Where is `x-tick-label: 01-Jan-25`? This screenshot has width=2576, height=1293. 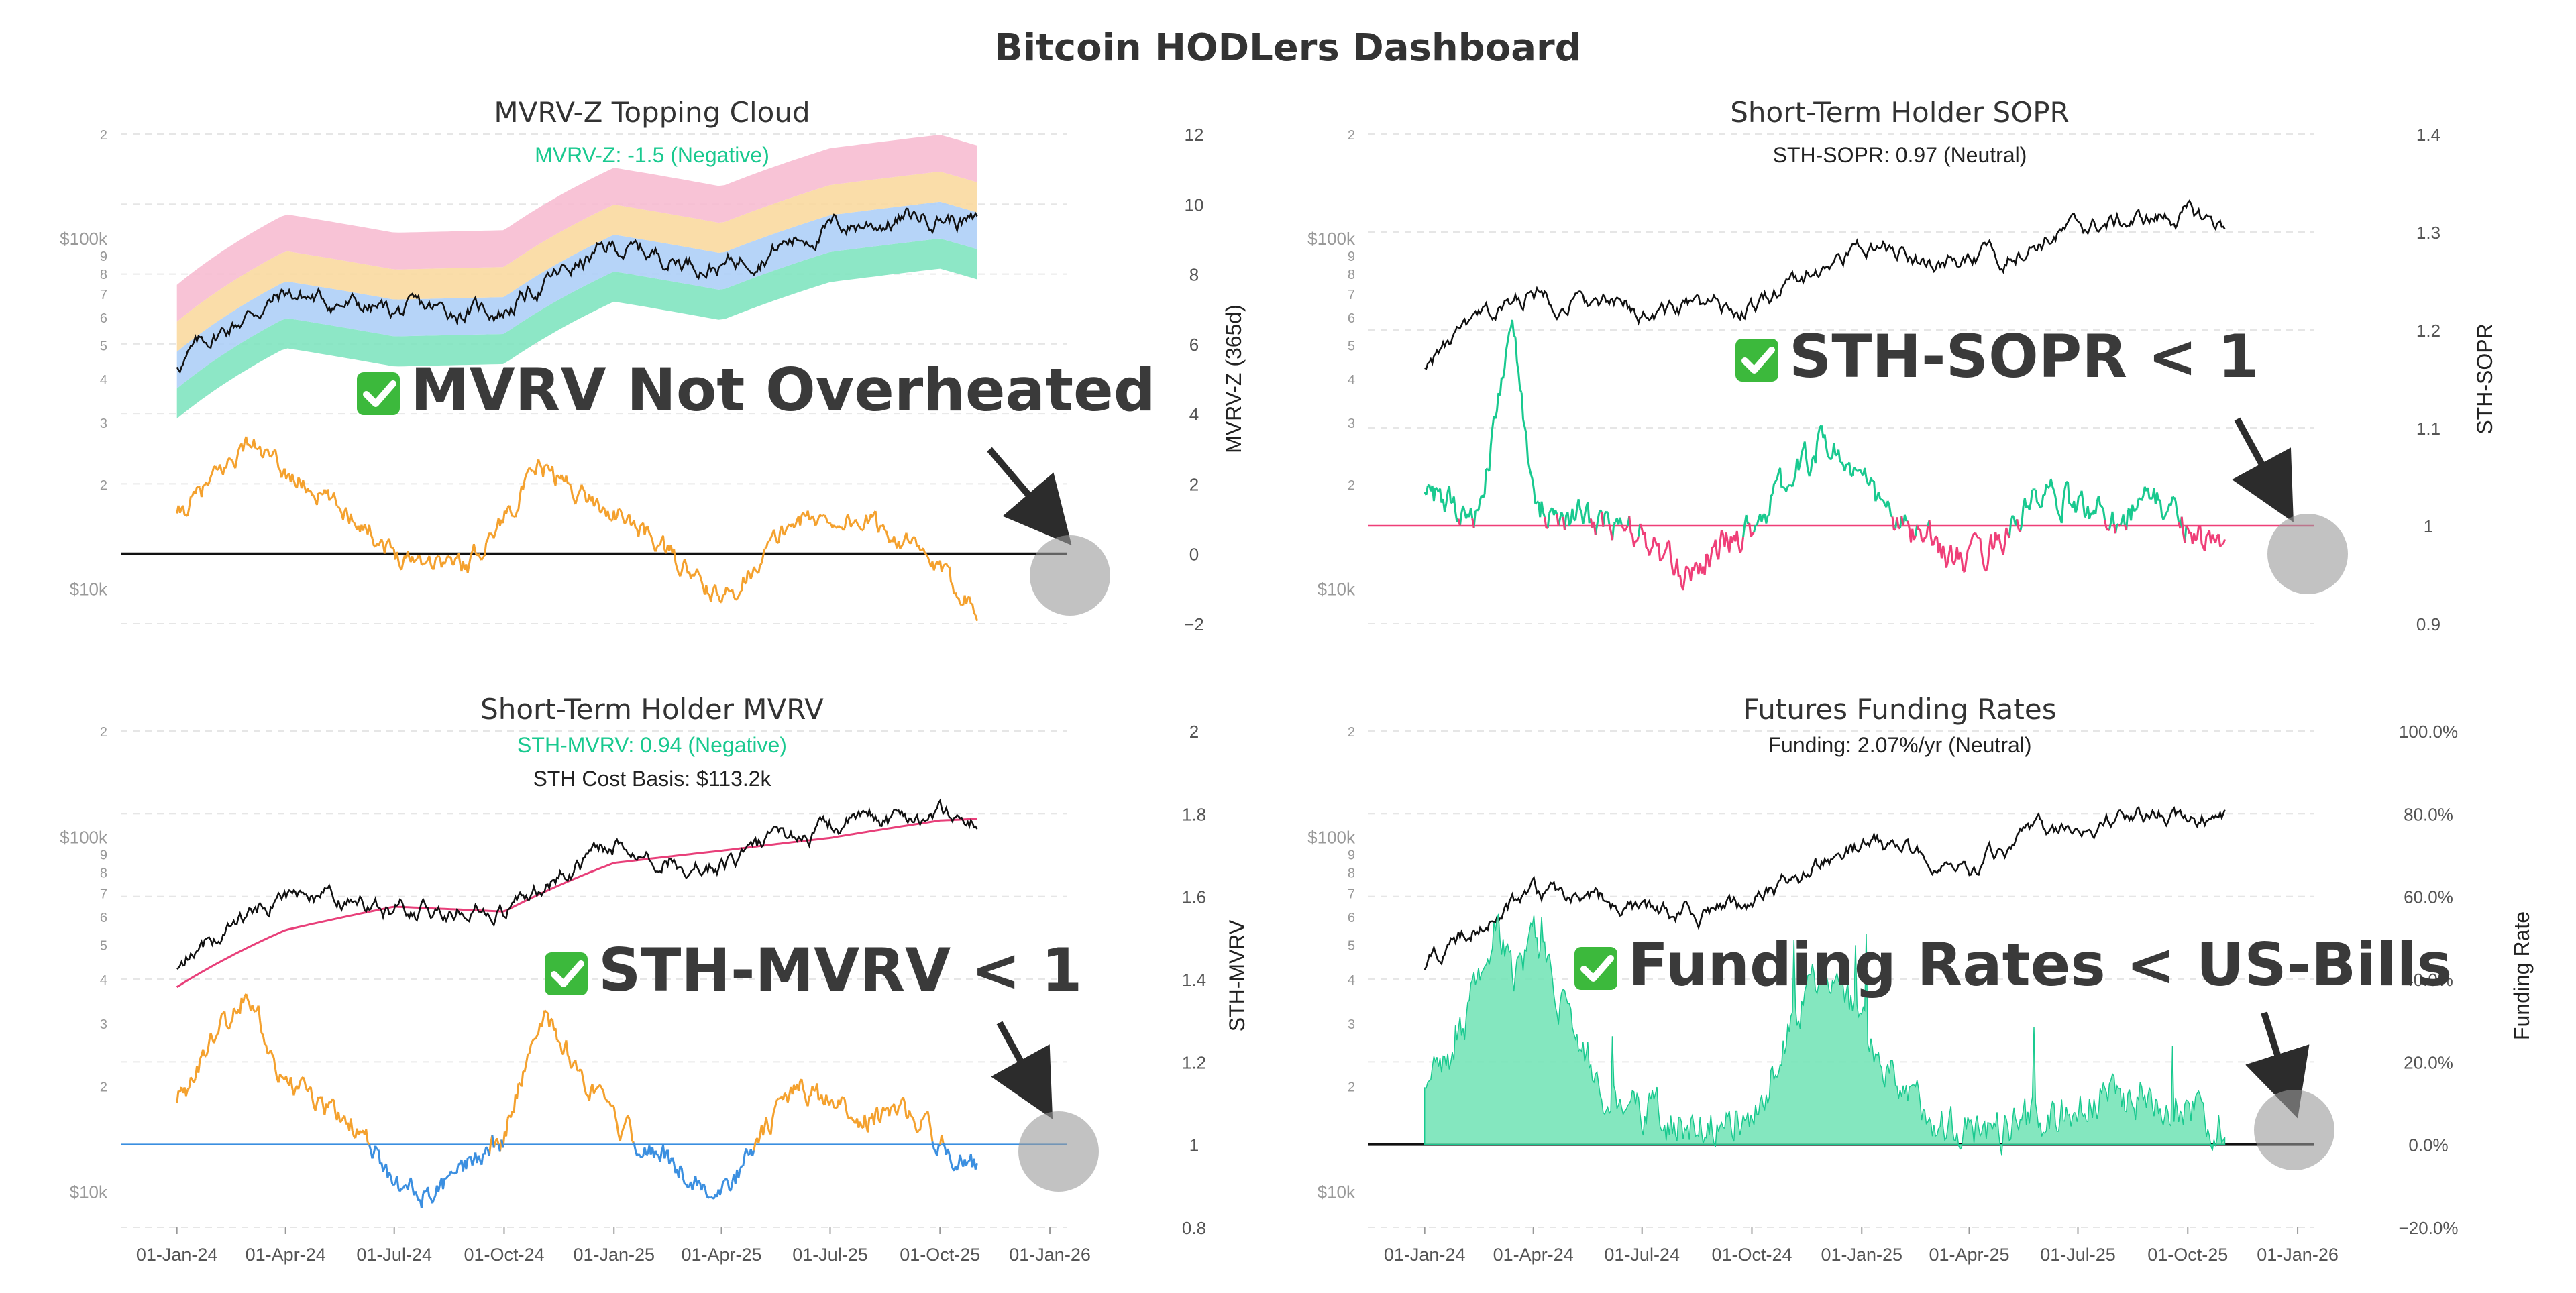 x-tick-label: 01-Jan-25 is located at coordinates (614, 1255).